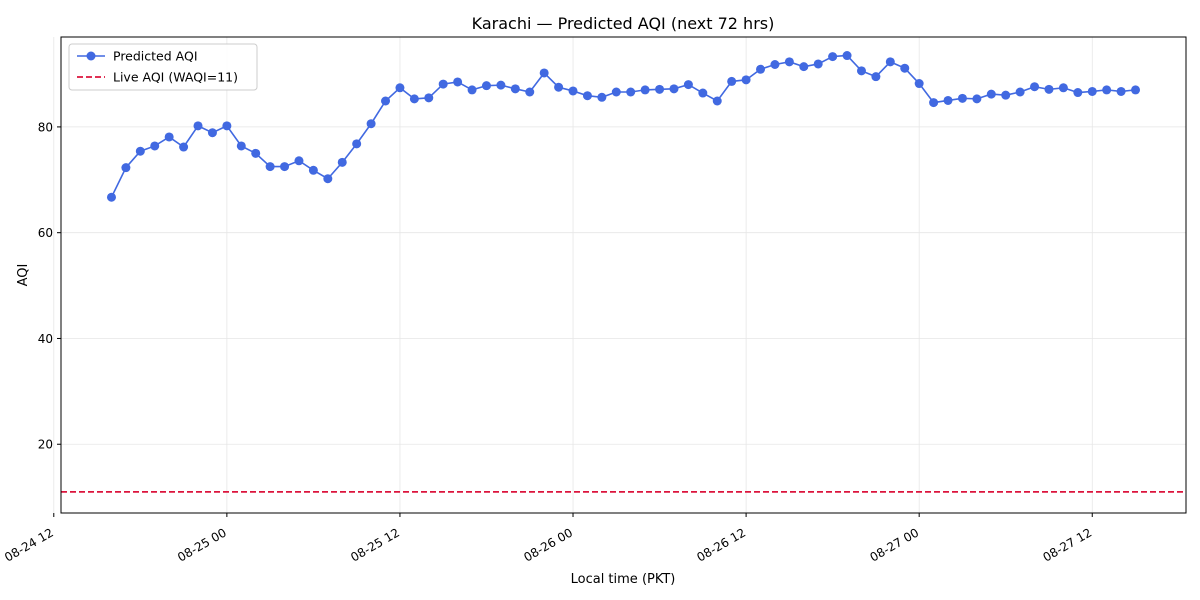  Describe the element at coordinates (721, 544) in the screenshot. I see `x-tick-label: 08-26 12` at that location.